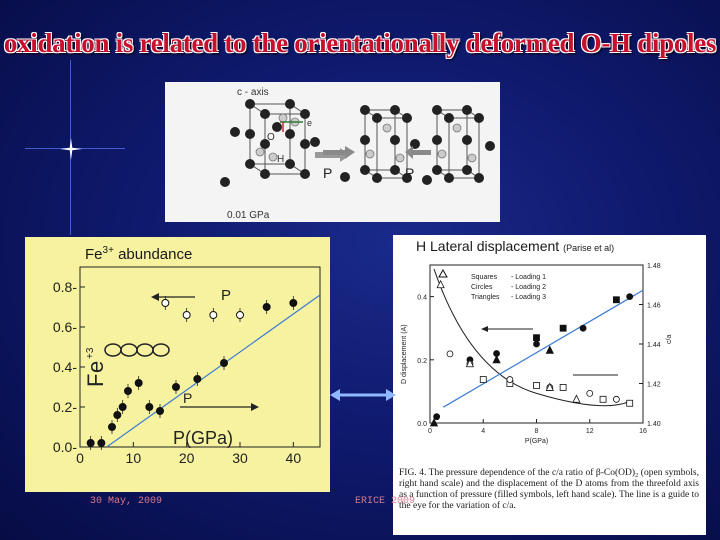 This screenshot has width=720, height=540. I want to click on legend-text: - Loading 1, so click(528, 277).